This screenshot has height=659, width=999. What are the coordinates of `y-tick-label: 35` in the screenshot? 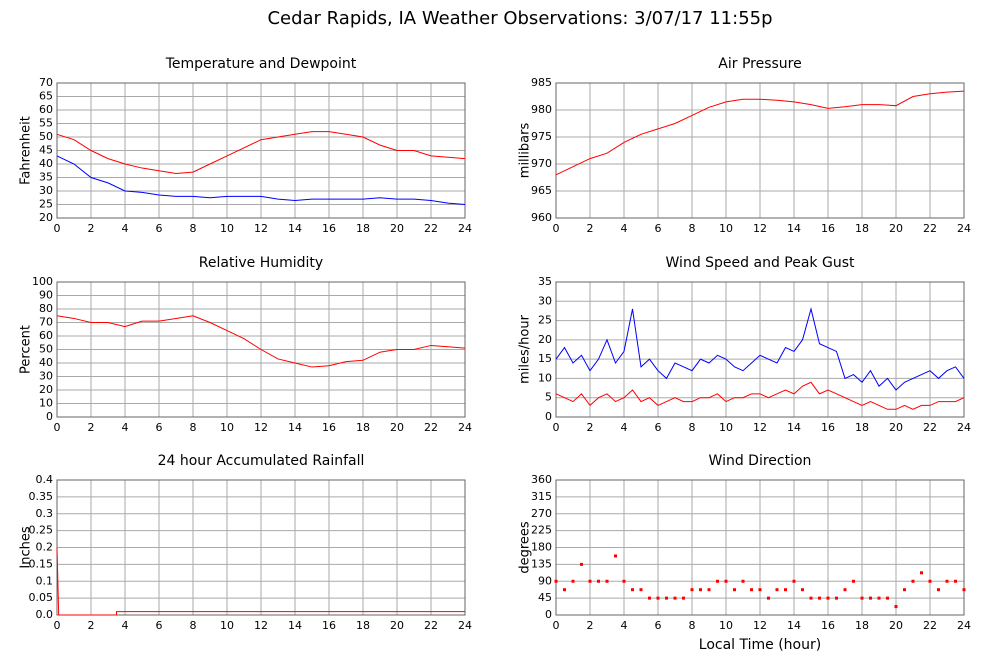 It's located at (545, 281).